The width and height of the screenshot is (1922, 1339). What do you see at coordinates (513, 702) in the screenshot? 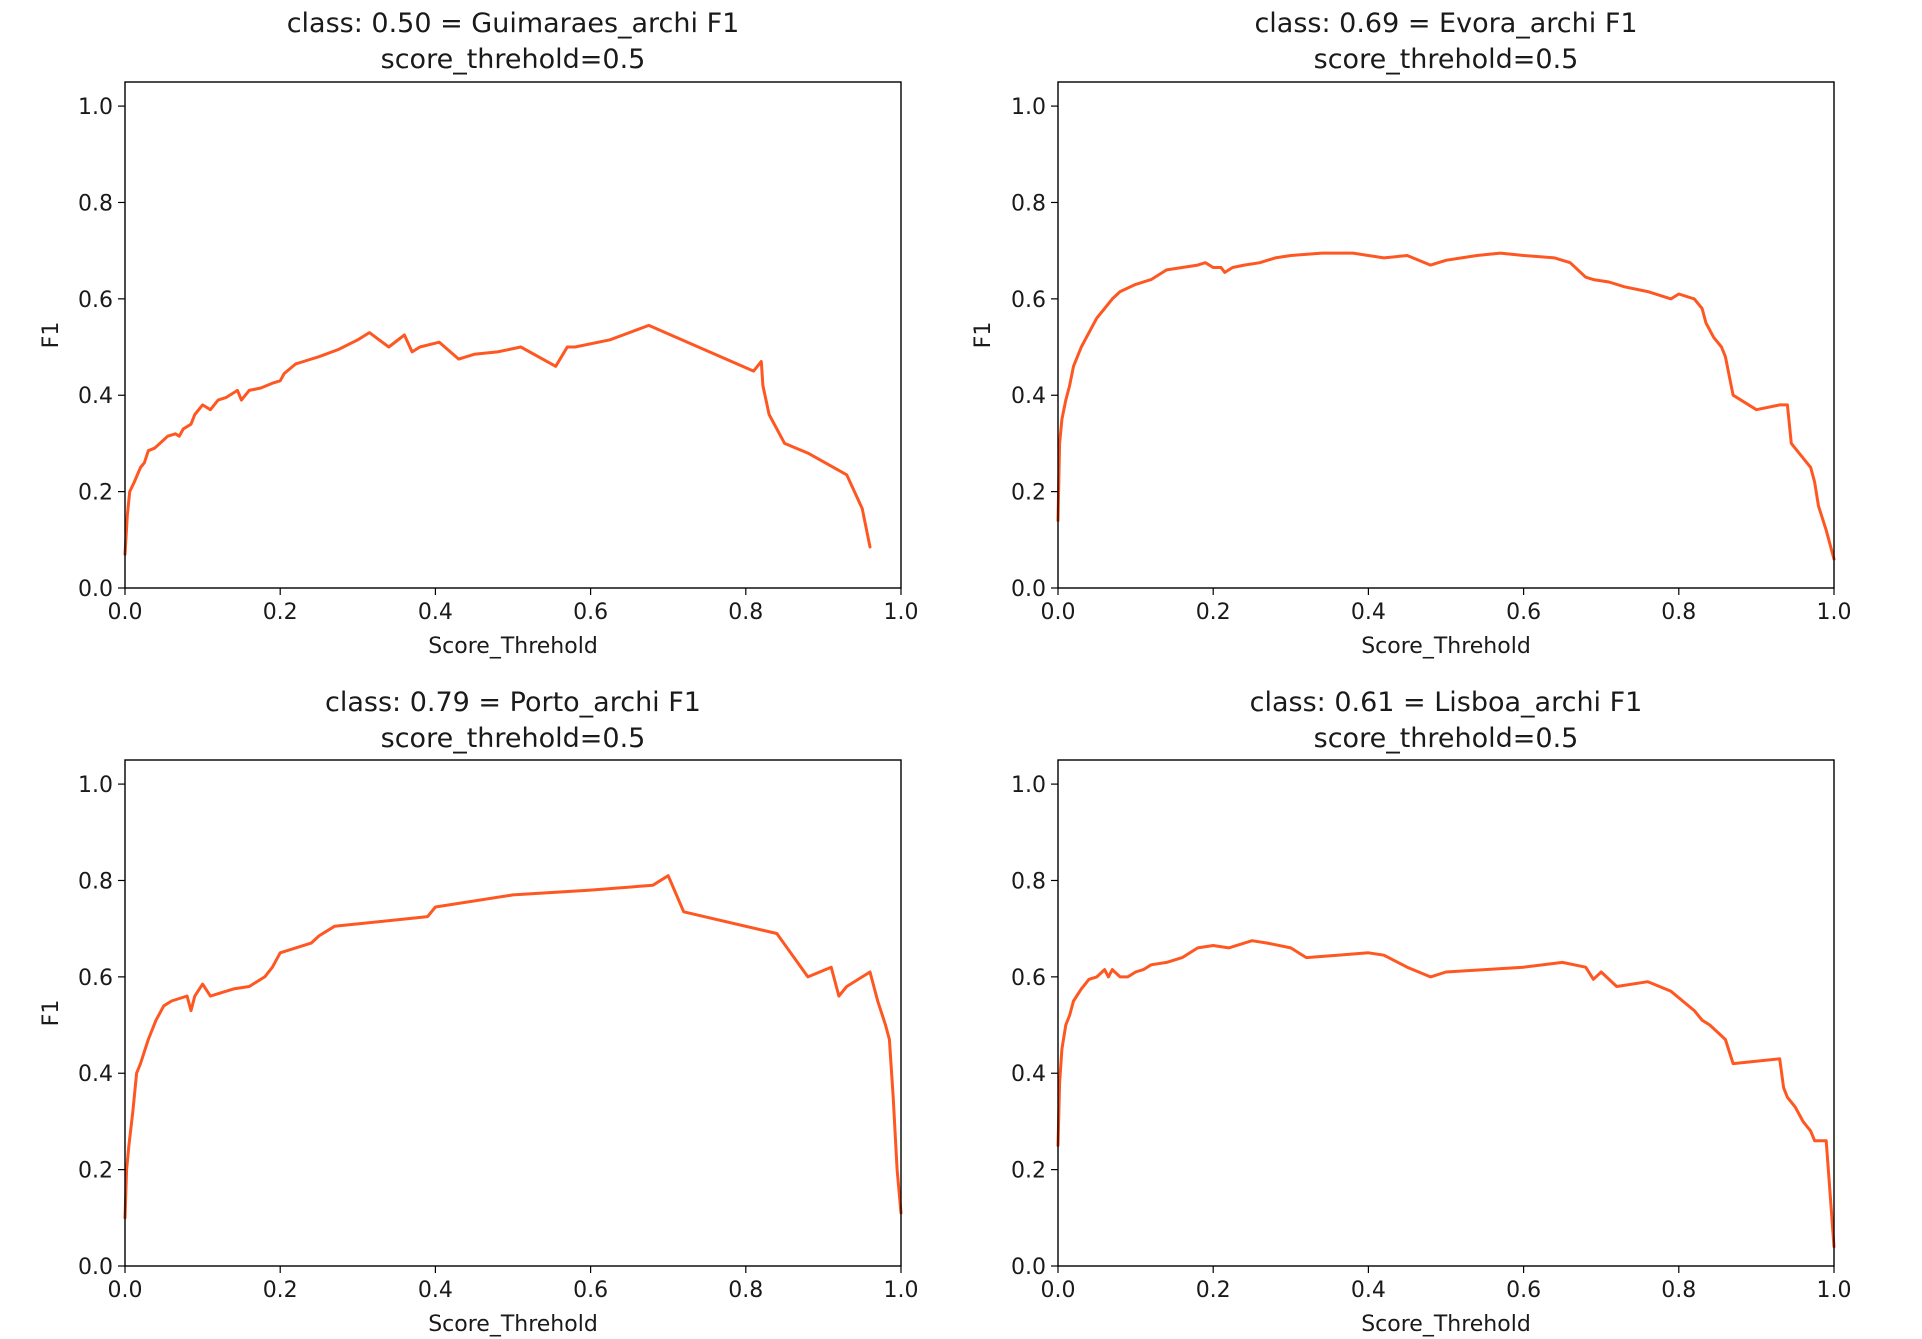
I see `chart-title: class: 0.79 = Porto_archi F1` at bounding box center [513, 702].